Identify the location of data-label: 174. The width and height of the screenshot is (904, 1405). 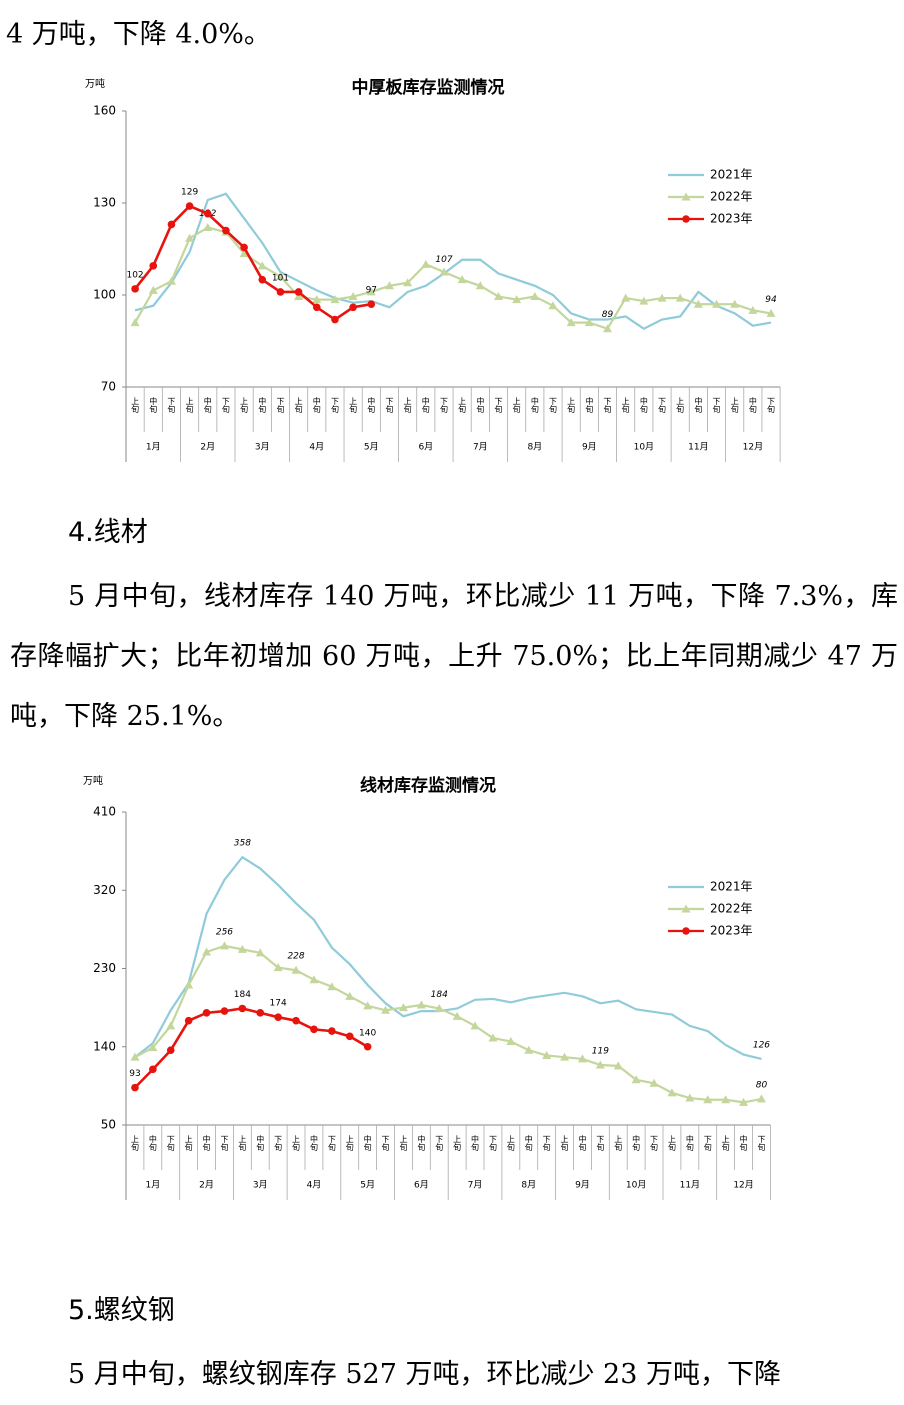
(278, 1004).